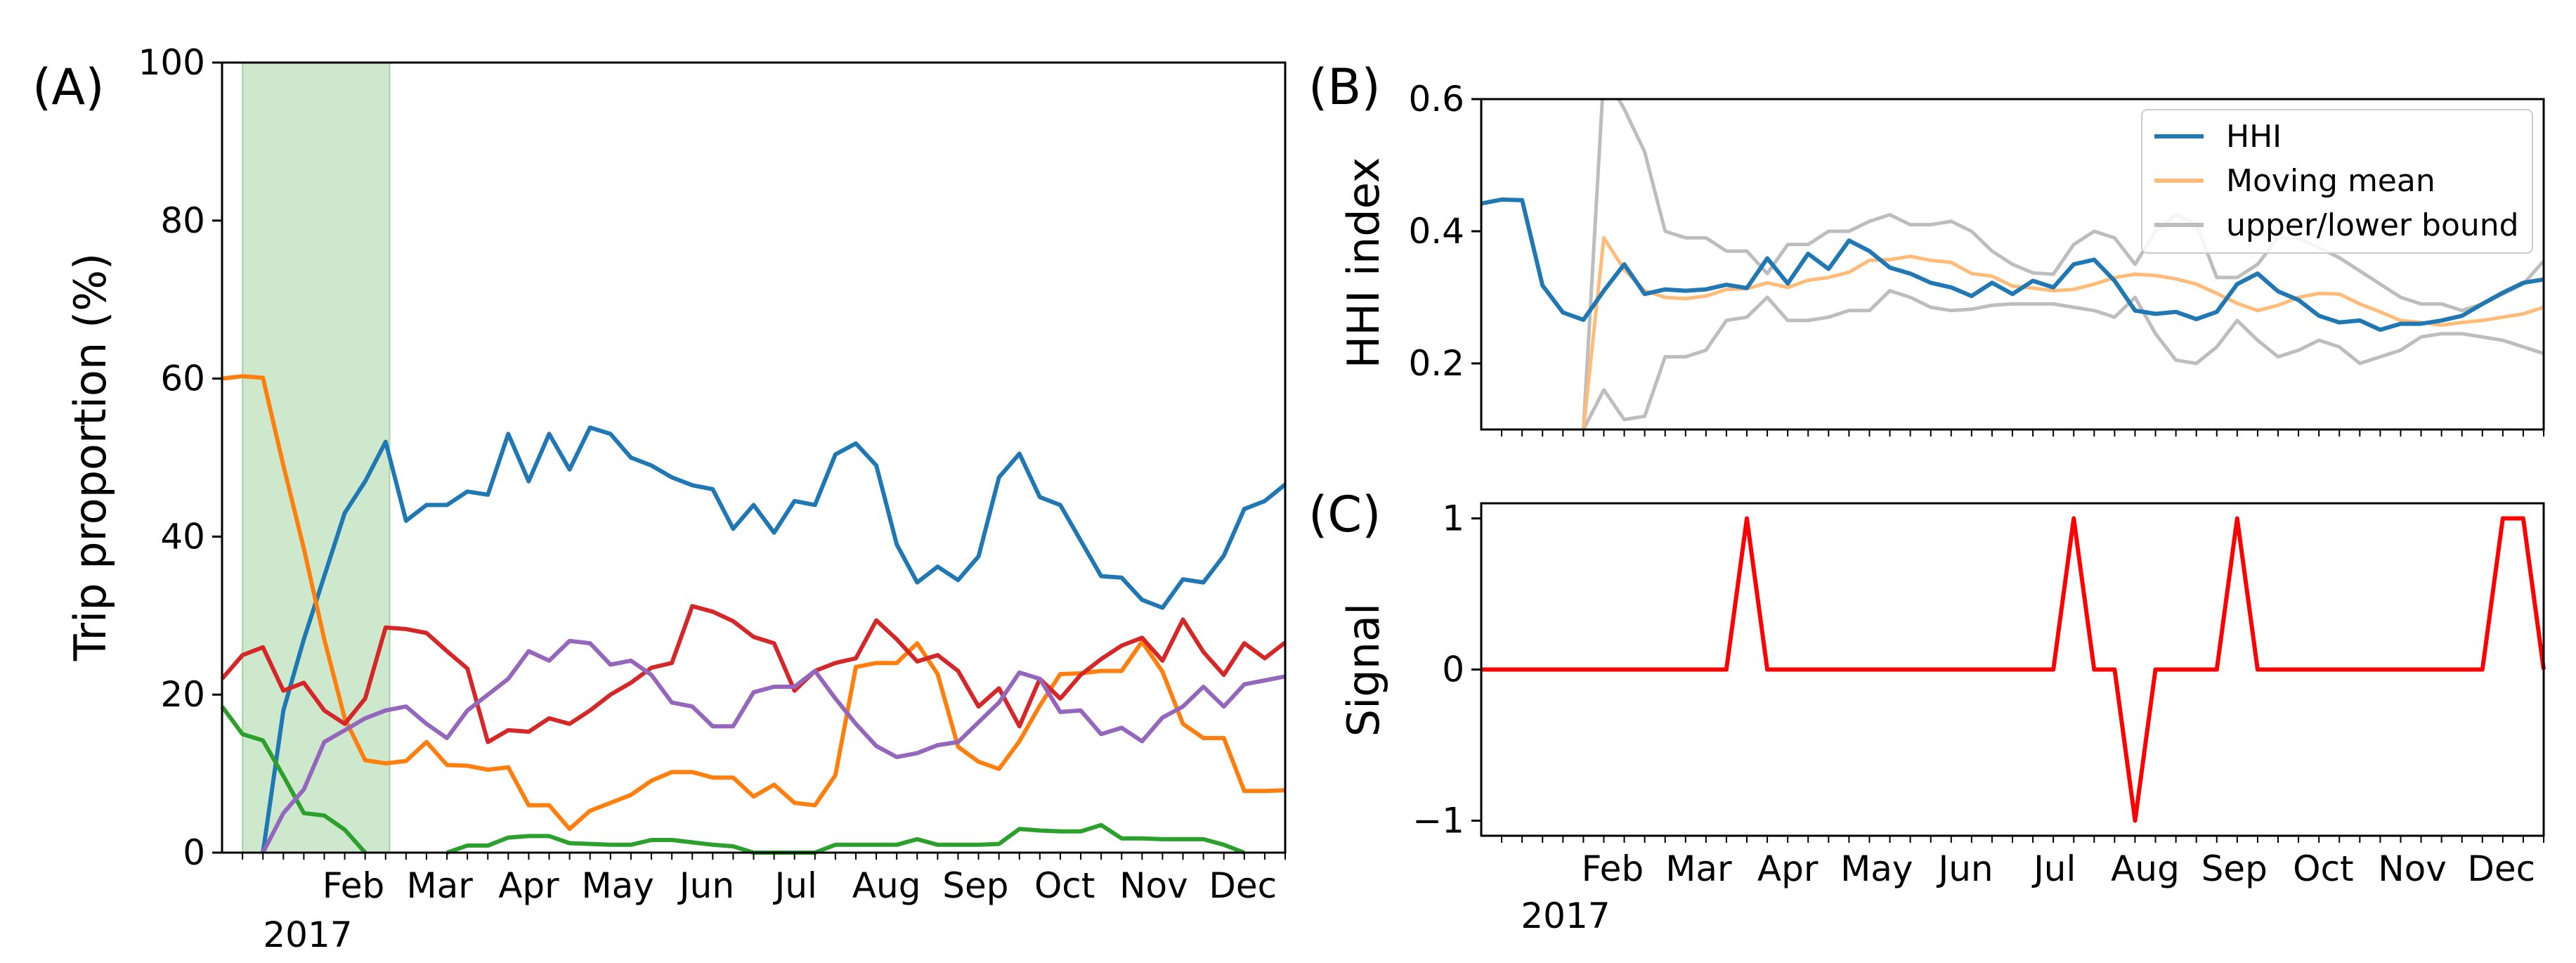 The height and width of the screenshot is (963, 2576). Describe the element at coordinates (1436, 99) in the screenshot. I see `y-tick-label: 0.6` at that location.